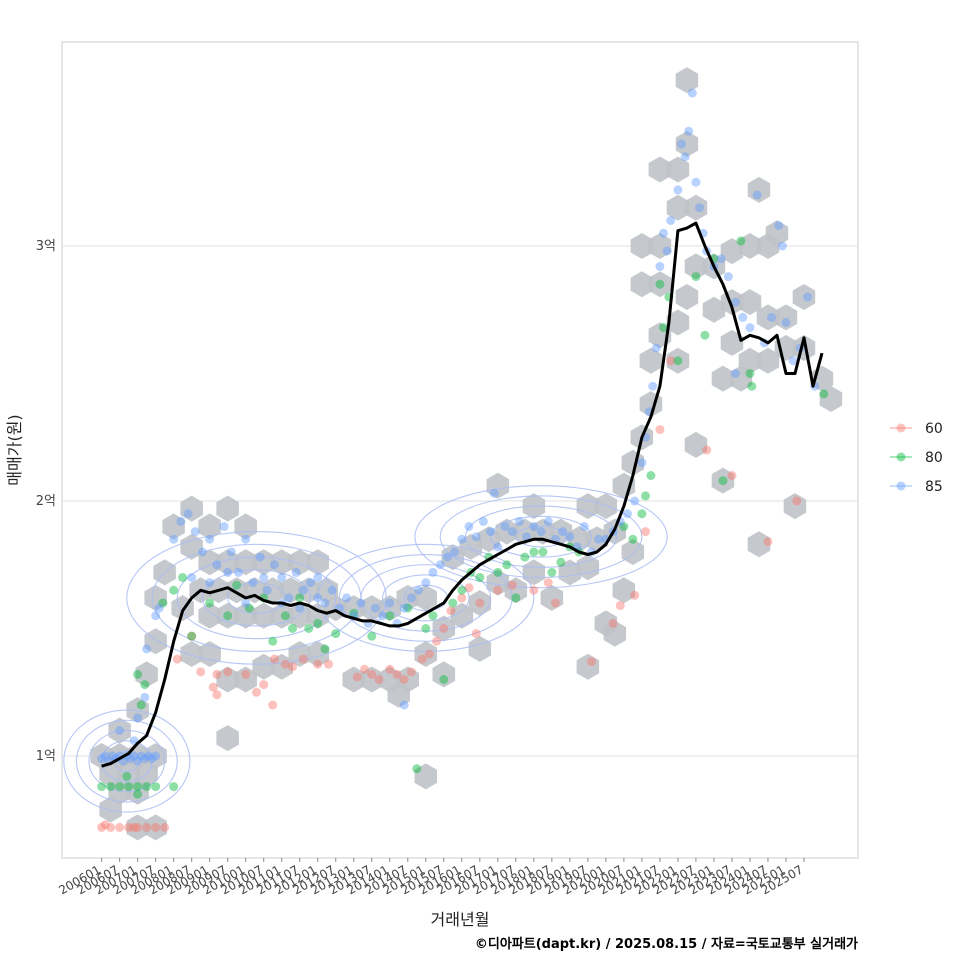 The height and width of the screenshot is (960, 960). I want to click on legend-item-85: 85, so click(916, 487).